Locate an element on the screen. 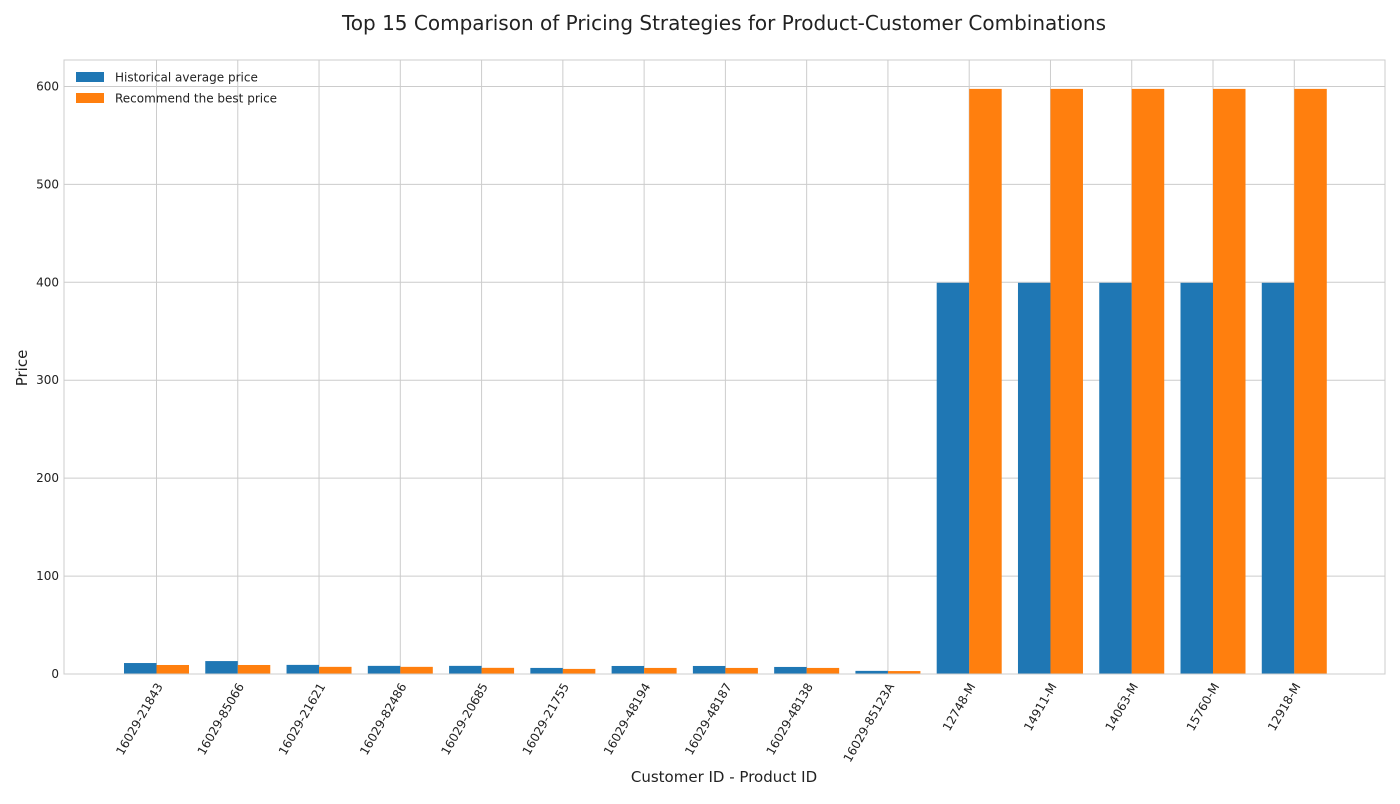 The image size is (1400, 804). y-tick-label: 300 is located at coordinates (47, 380).